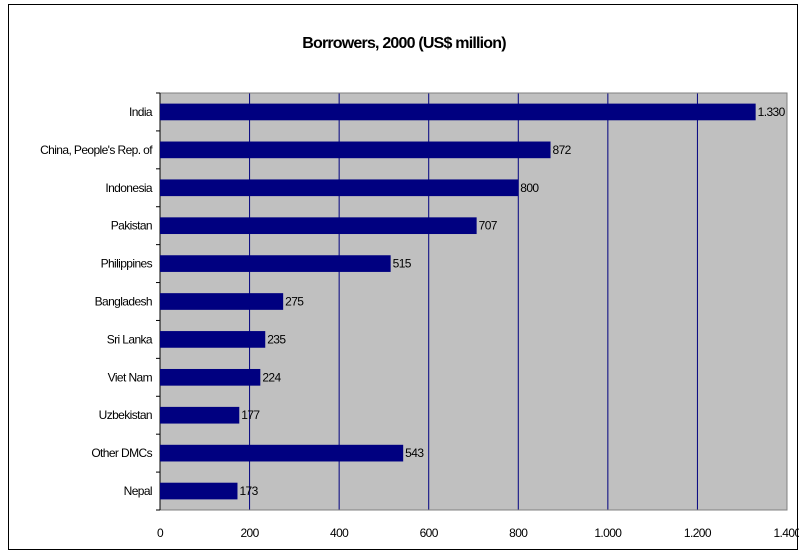  What do you see at coordinates (130, 339) in the screenshot?
I see `category-label: Sri Lanka` at bounding box center [130, 339].